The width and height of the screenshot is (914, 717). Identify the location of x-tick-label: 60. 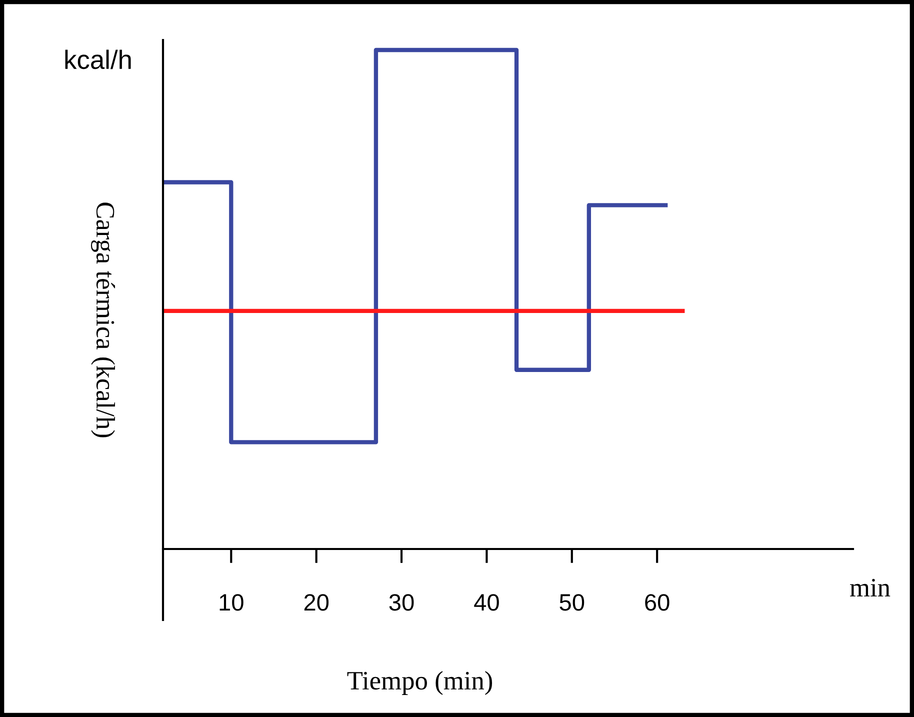
(657, 602).